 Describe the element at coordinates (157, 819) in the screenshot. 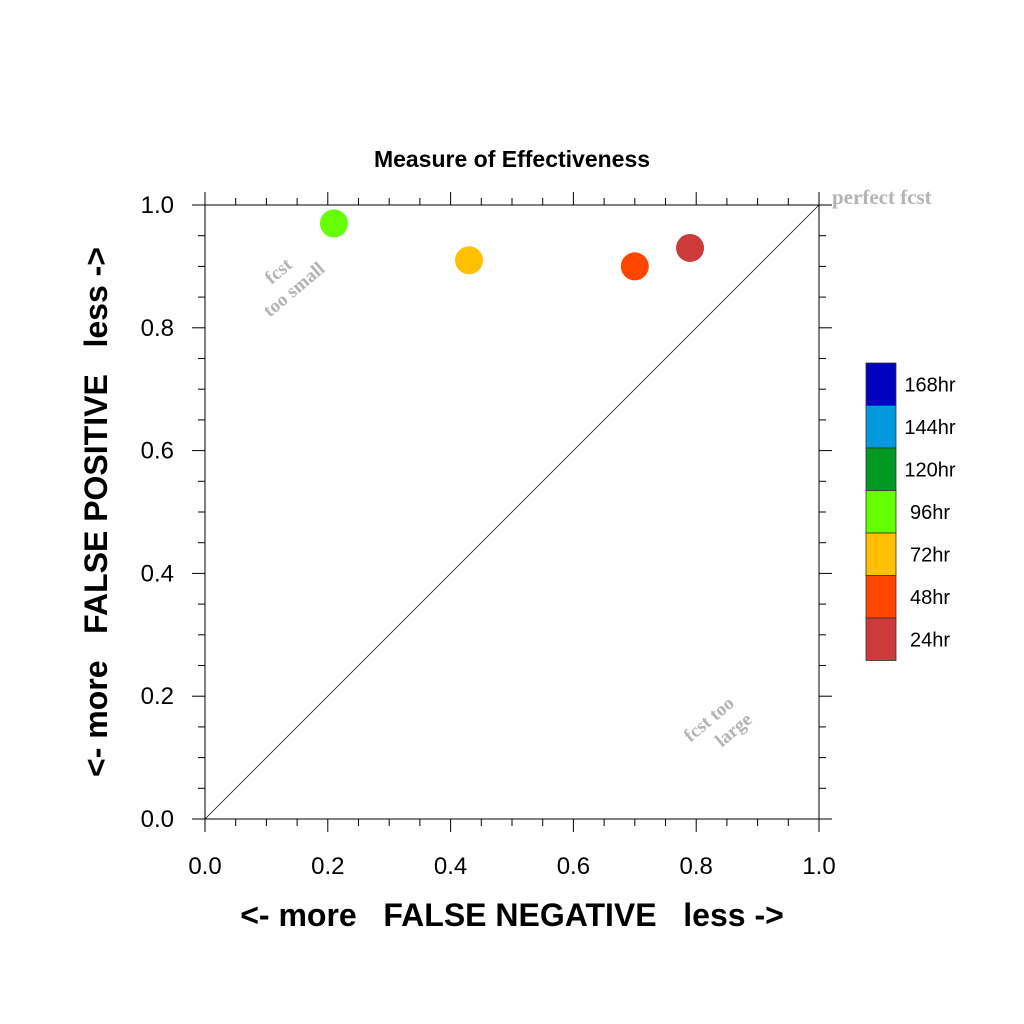

I see `y-tick-label: 0.0` at that location.